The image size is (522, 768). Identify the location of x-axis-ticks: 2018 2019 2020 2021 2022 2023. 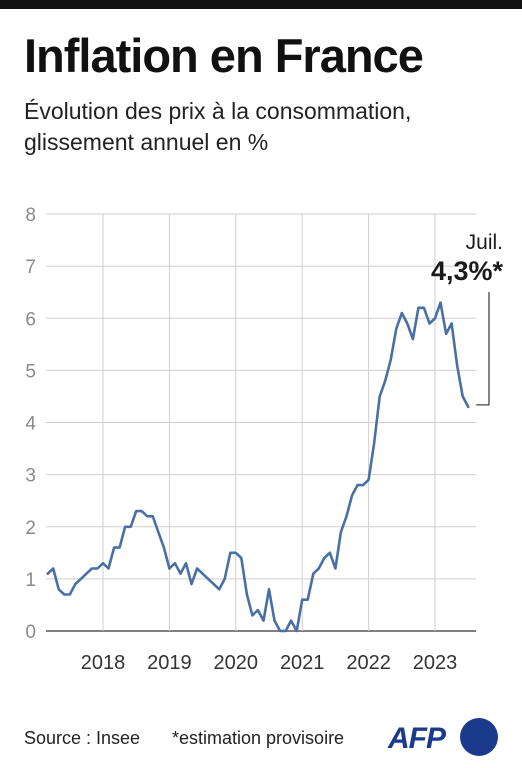
(269, 663).